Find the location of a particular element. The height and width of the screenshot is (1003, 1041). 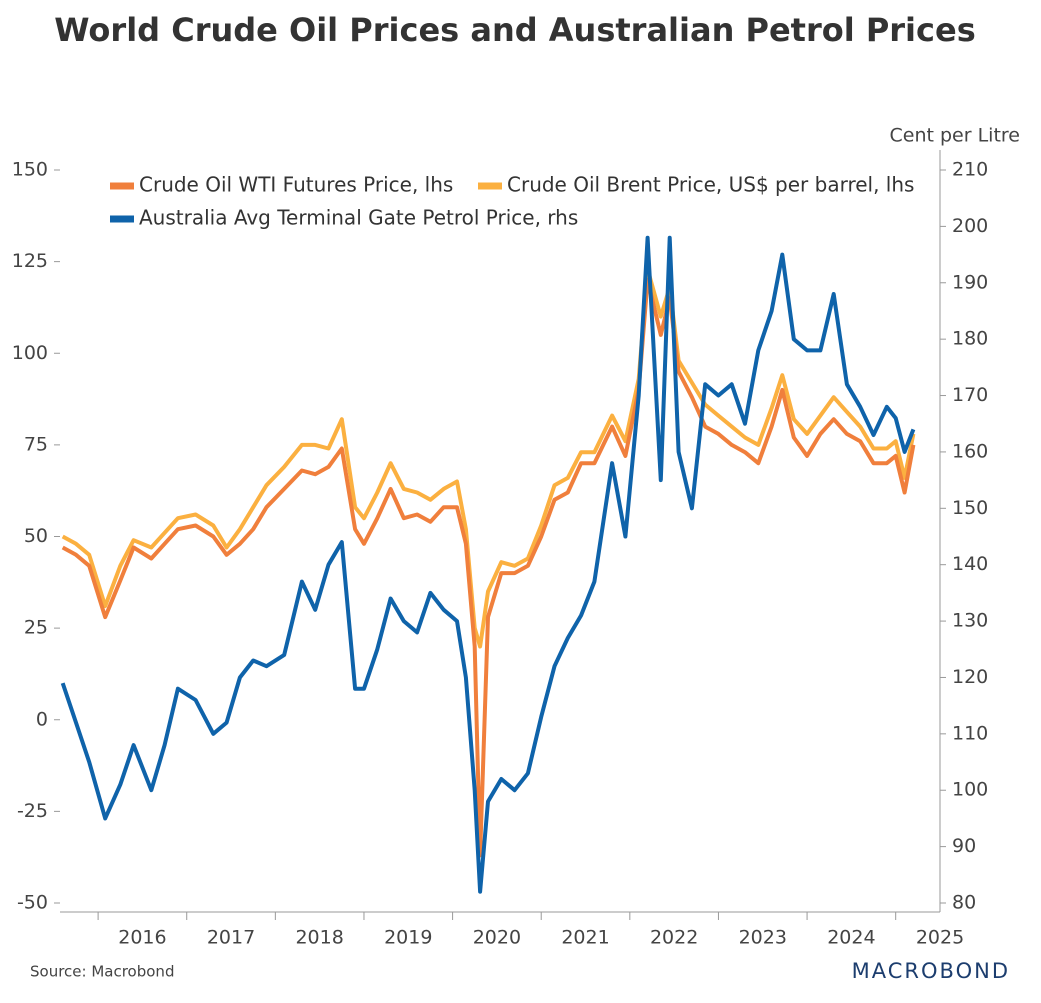

y2-tick-label: 80 is located at coordinates (964, 903).